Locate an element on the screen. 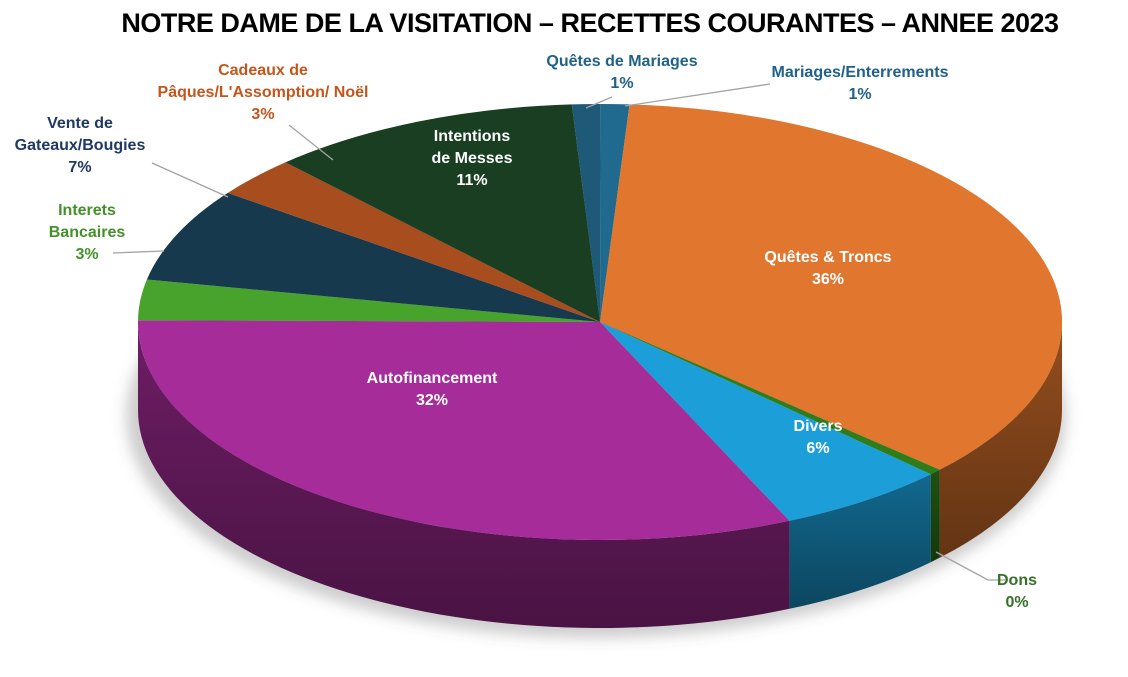 The width and height of the screenshot is (1128, 677). slice-interets-bancaires is located at coordinates (369, 300).